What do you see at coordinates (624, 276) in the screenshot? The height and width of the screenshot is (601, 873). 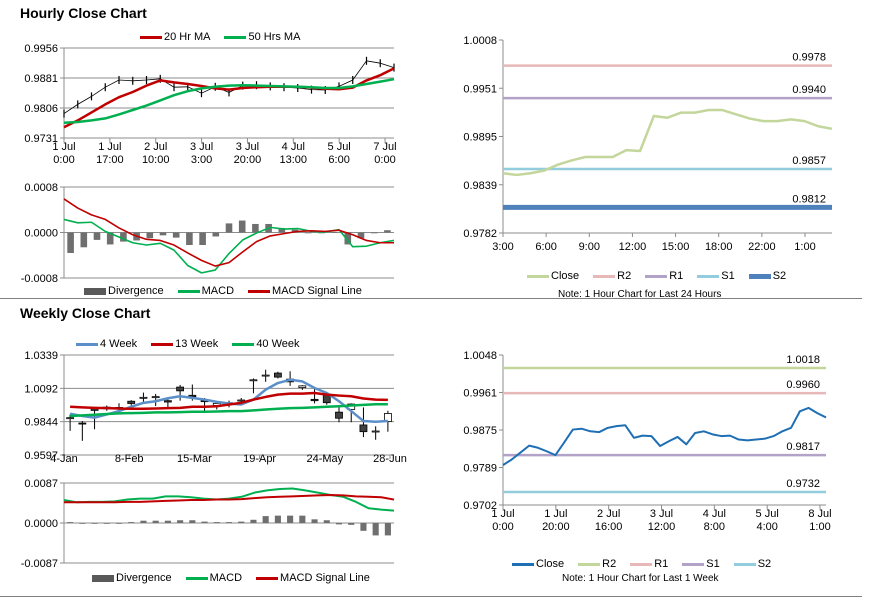 I see `legend-label: R2` at bounding box center [624, 276].